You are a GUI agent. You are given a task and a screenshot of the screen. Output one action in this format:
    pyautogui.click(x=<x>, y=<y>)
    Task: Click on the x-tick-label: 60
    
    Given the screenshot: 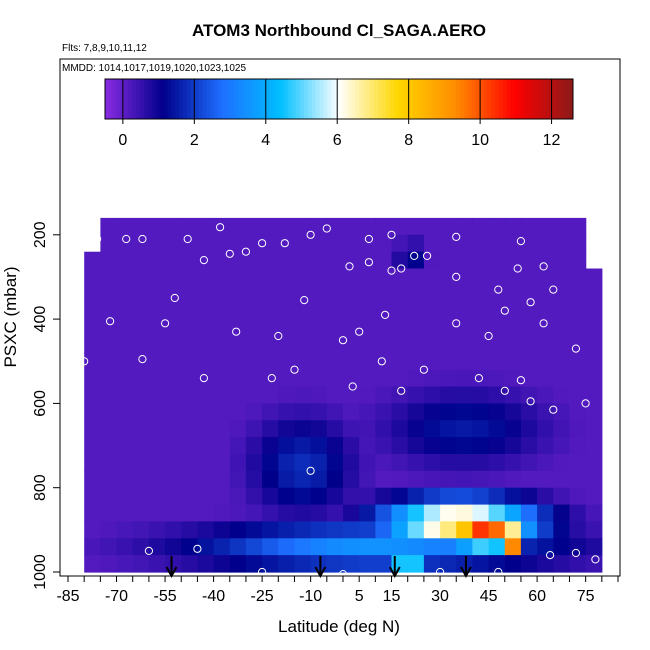 What is the action you would take?
    pyautogui.click(x=537, y=596)
    